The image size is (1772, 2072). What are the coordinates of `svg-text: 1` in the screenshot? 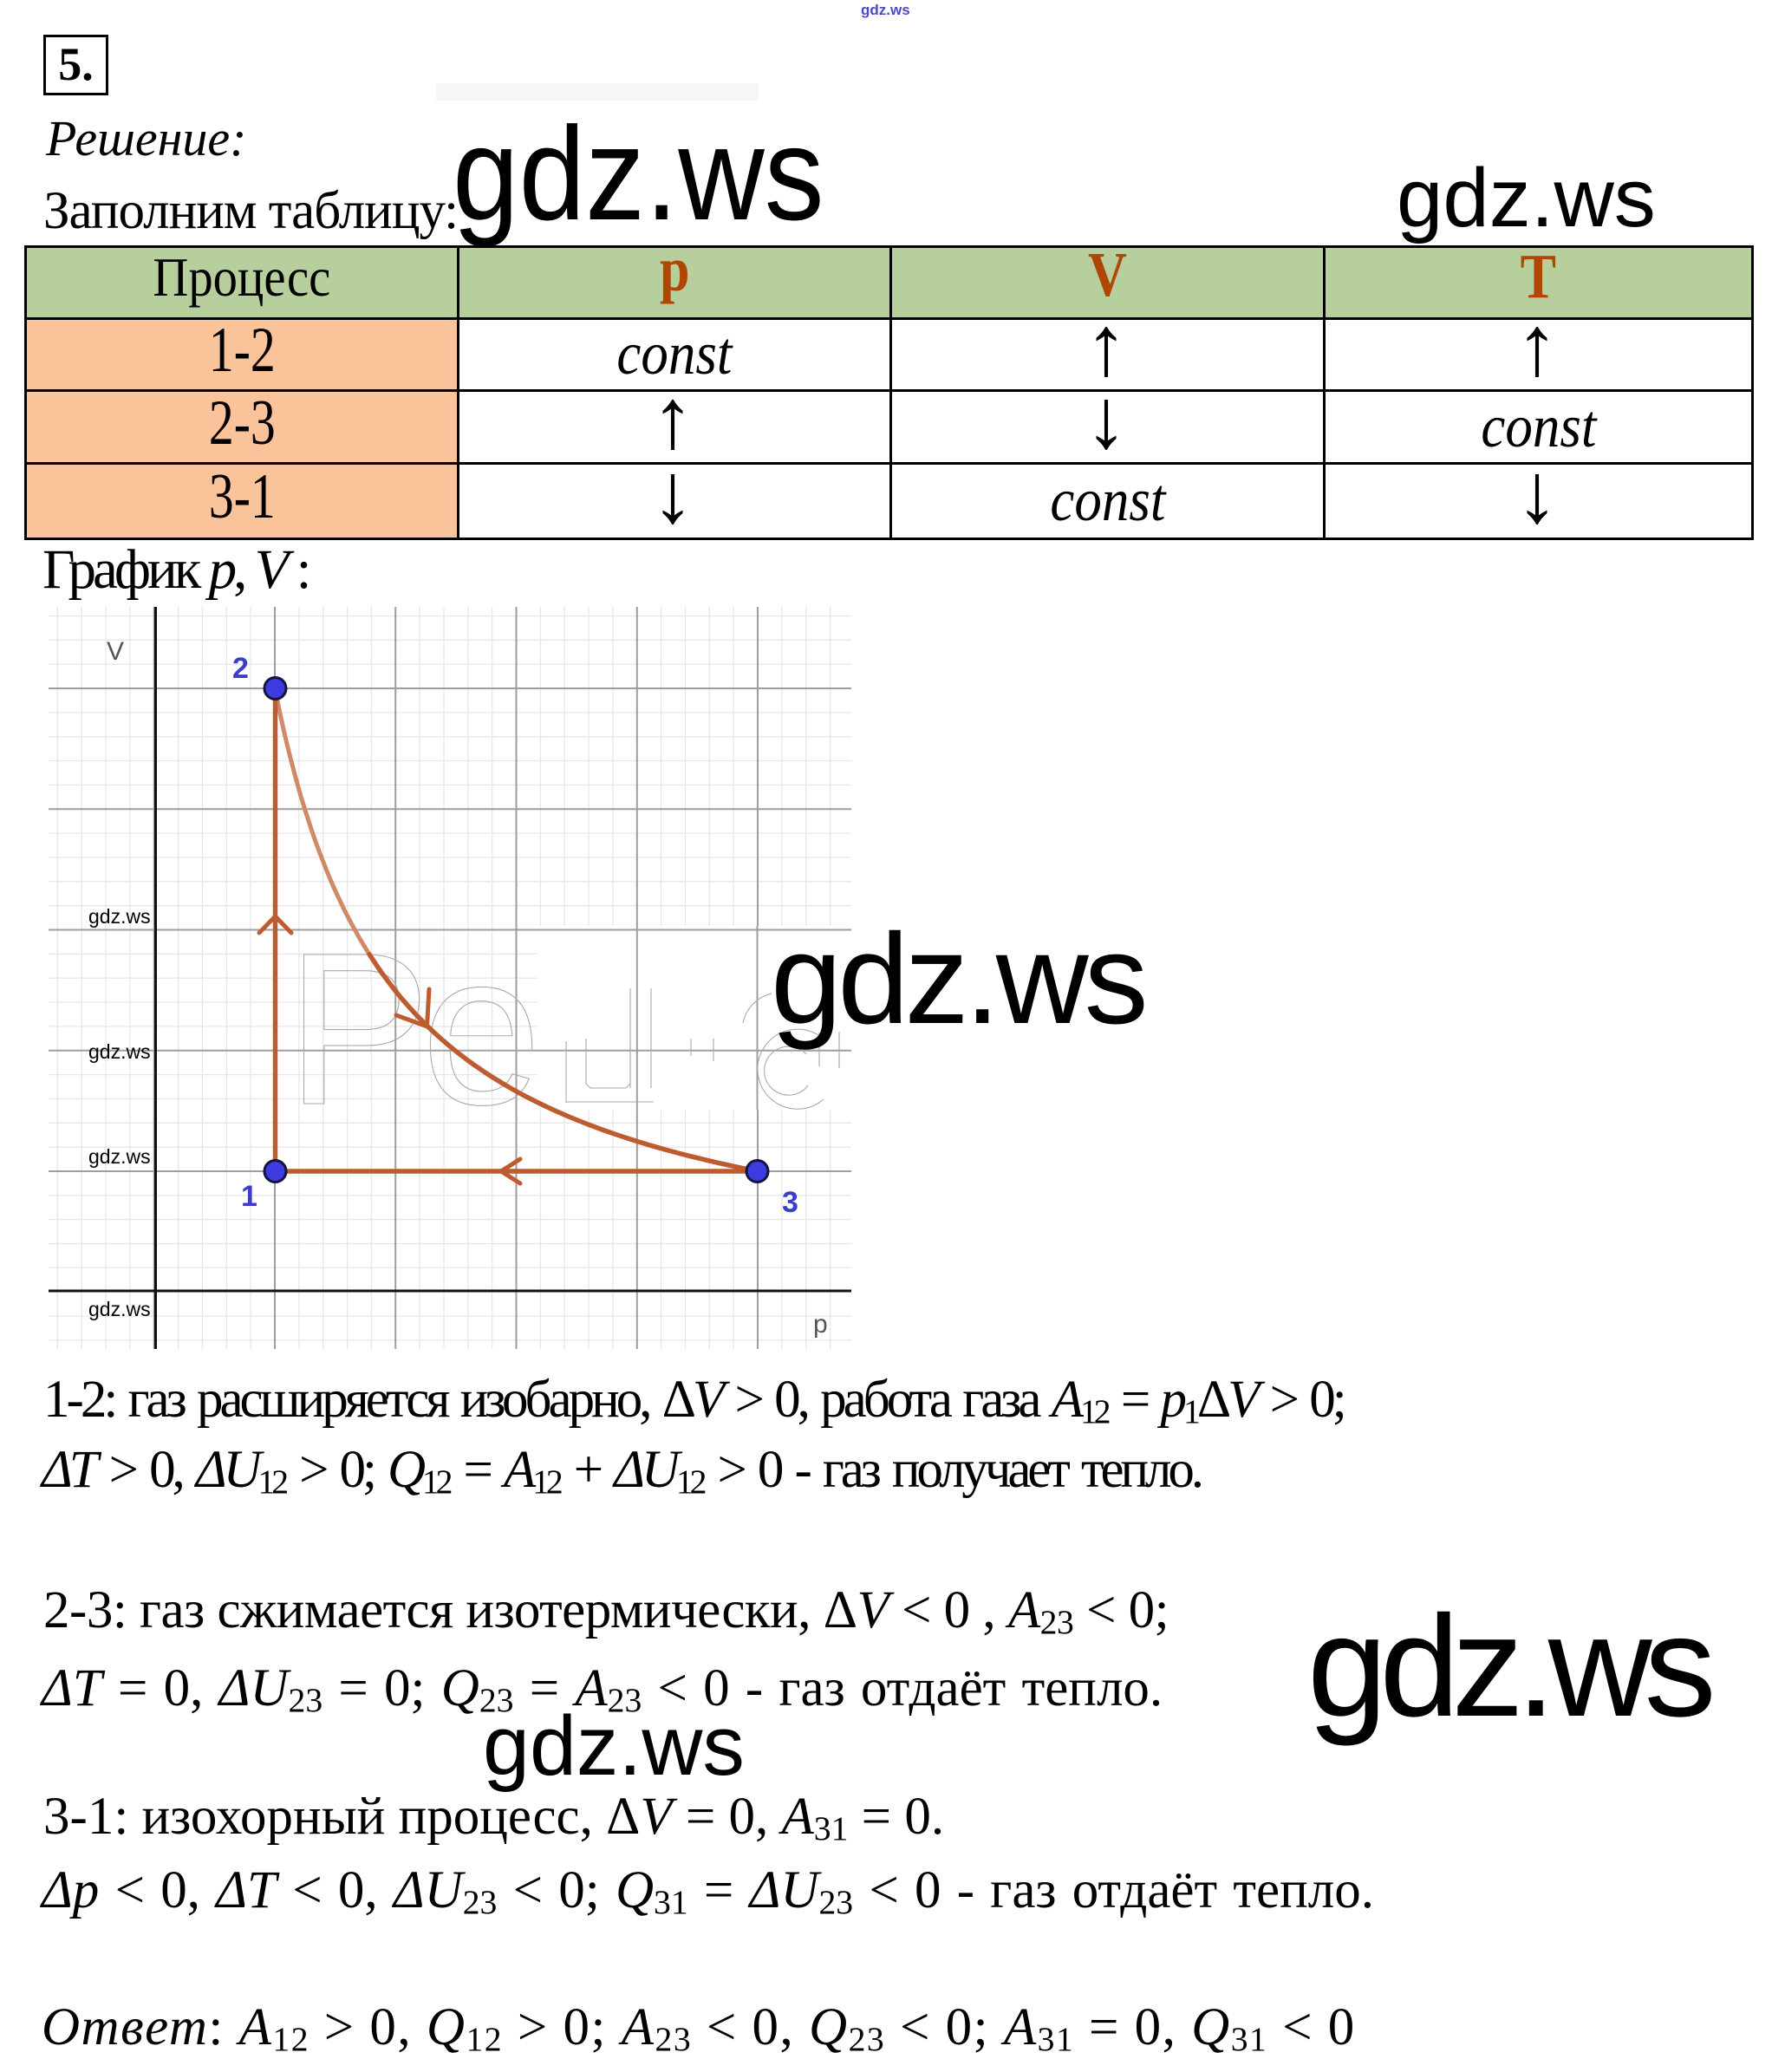 It's located at (249, 1196).